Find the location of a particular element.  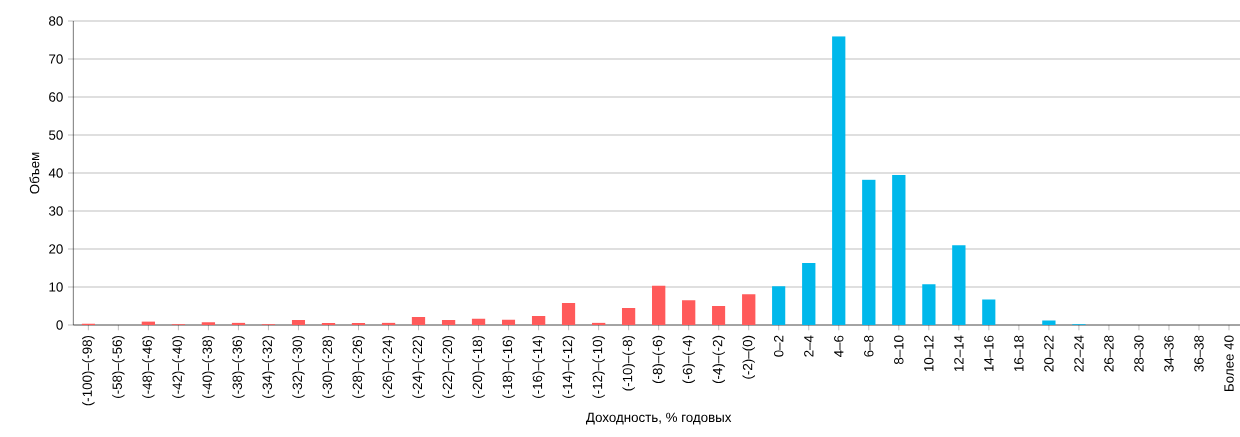

x-tick-label: 16–18 is located at coordinates (1019, 353).